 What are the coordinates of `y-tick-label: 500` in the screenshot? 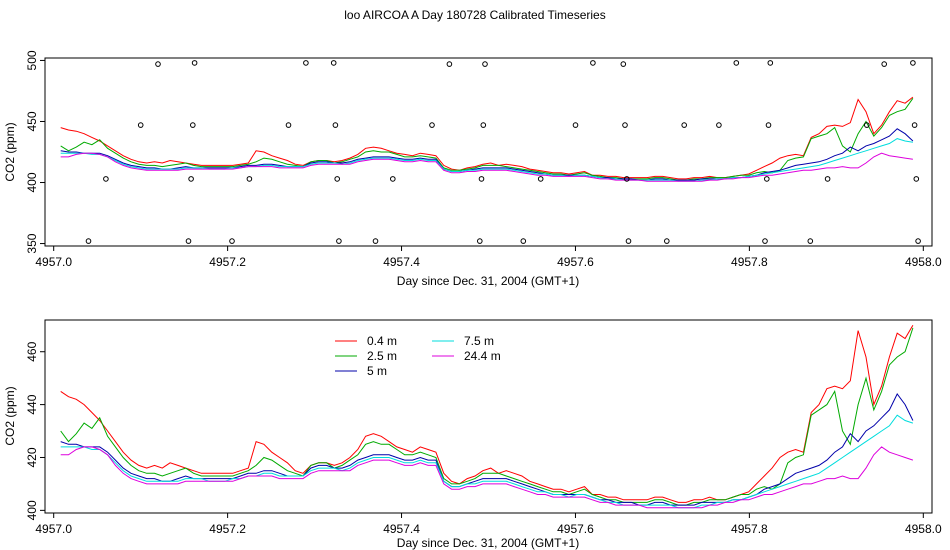 It's located at (32, 60).